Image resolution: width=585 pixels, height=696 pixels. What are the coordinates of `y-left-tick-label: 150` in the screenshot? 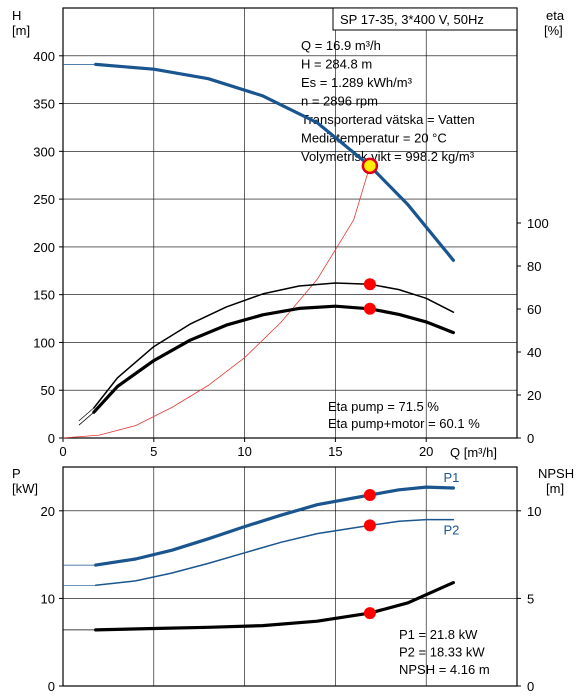 It's located at (44, 295).